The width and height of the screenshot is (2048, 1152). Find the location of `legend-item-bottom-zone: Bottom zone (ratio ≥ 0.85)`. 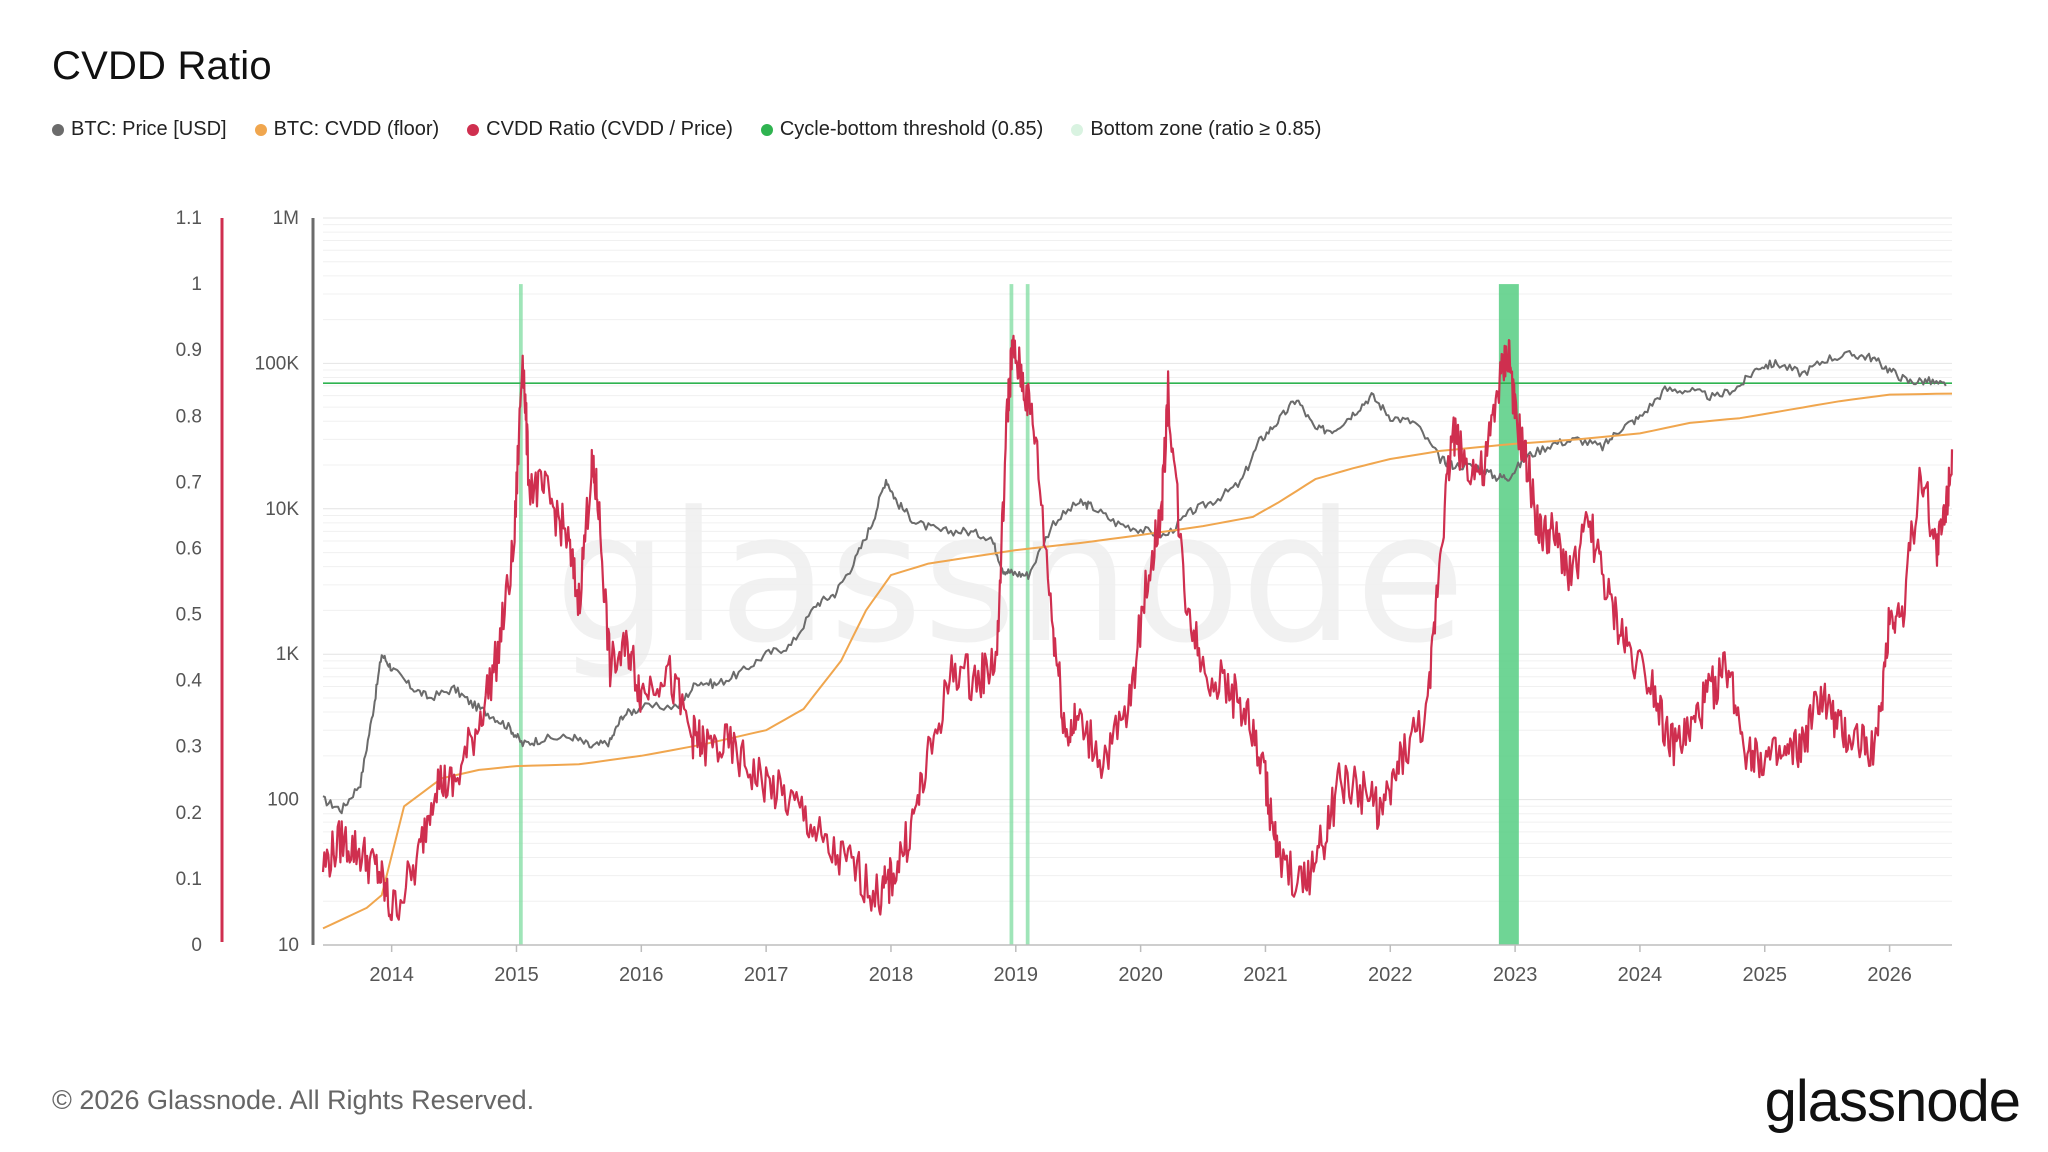

legend-item-bottom-zone: Bottom zone (ratio ≥ 0.85) is located at coordinates (1196, 129).